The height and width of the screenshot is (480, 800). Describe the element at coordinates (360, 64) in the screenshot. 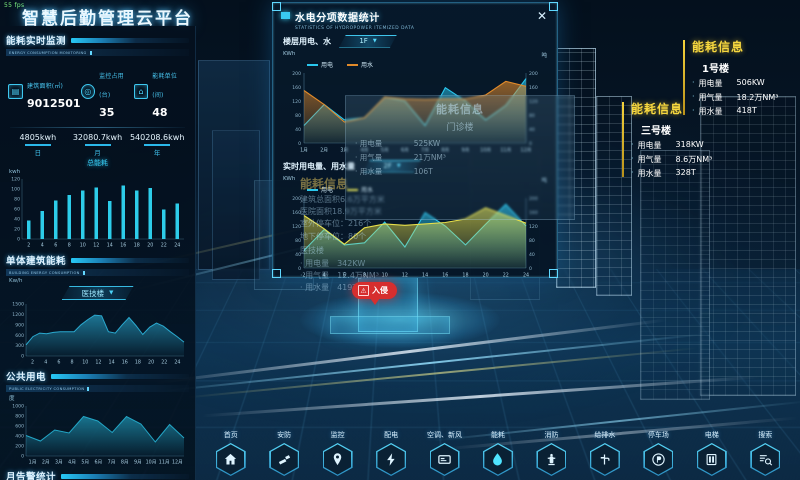

I see `legend-item-water: 用水` at that location.